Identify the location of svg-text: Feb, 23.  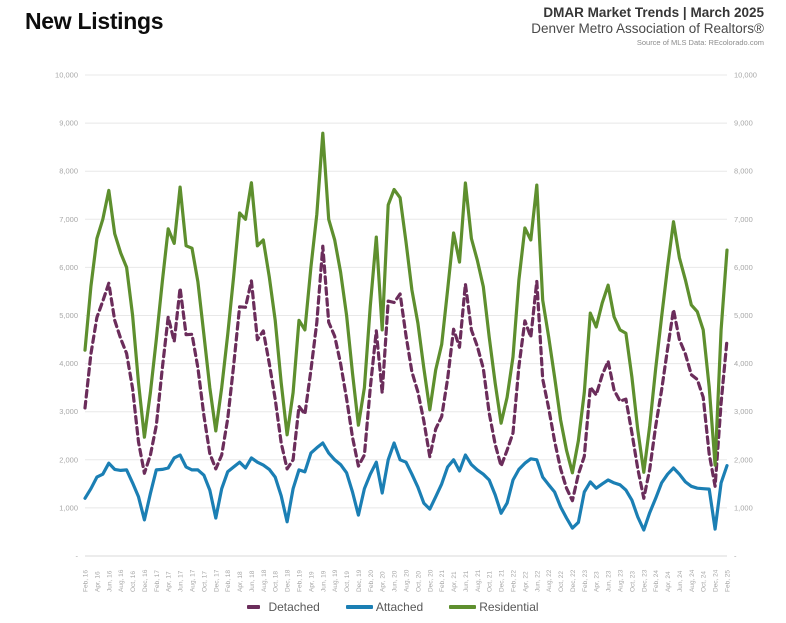
(585, 581).